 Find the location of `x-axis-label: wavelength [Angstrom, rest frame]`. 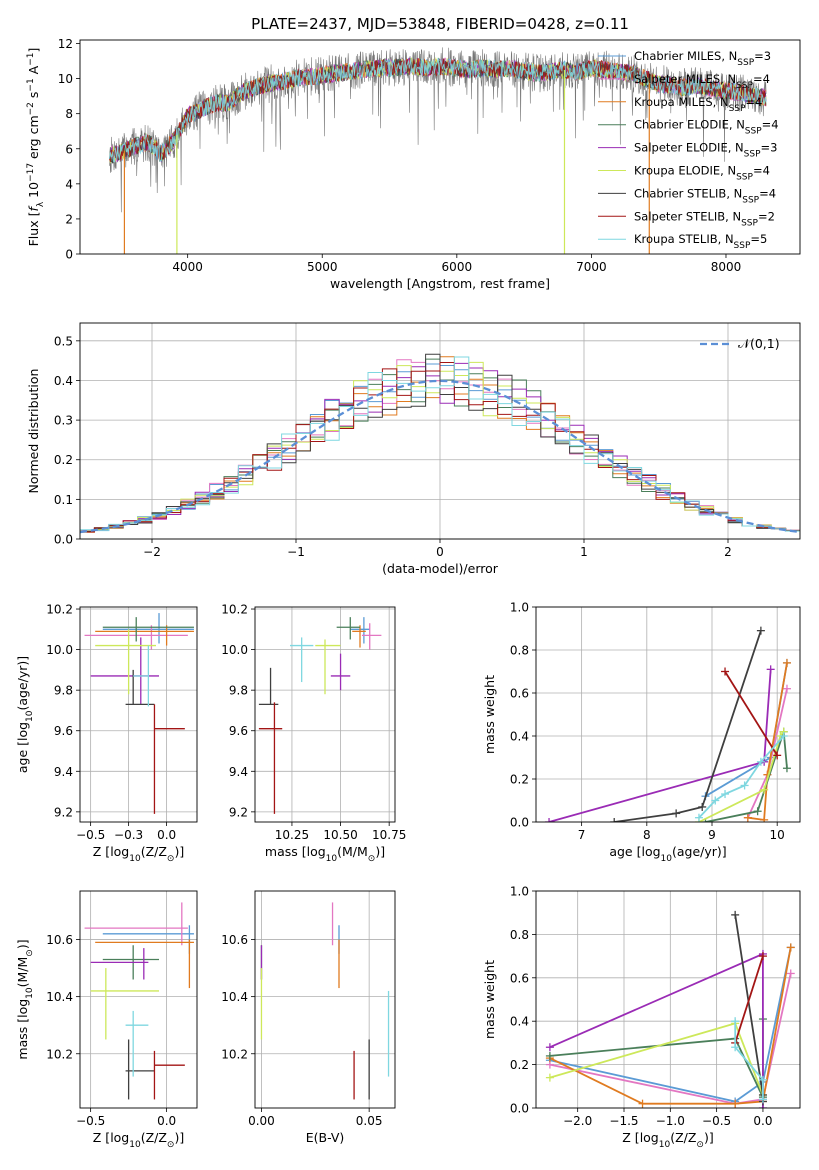

x-axis-label: wavelength [Angstrom, rest frame] is located at coordinates (440, 283).